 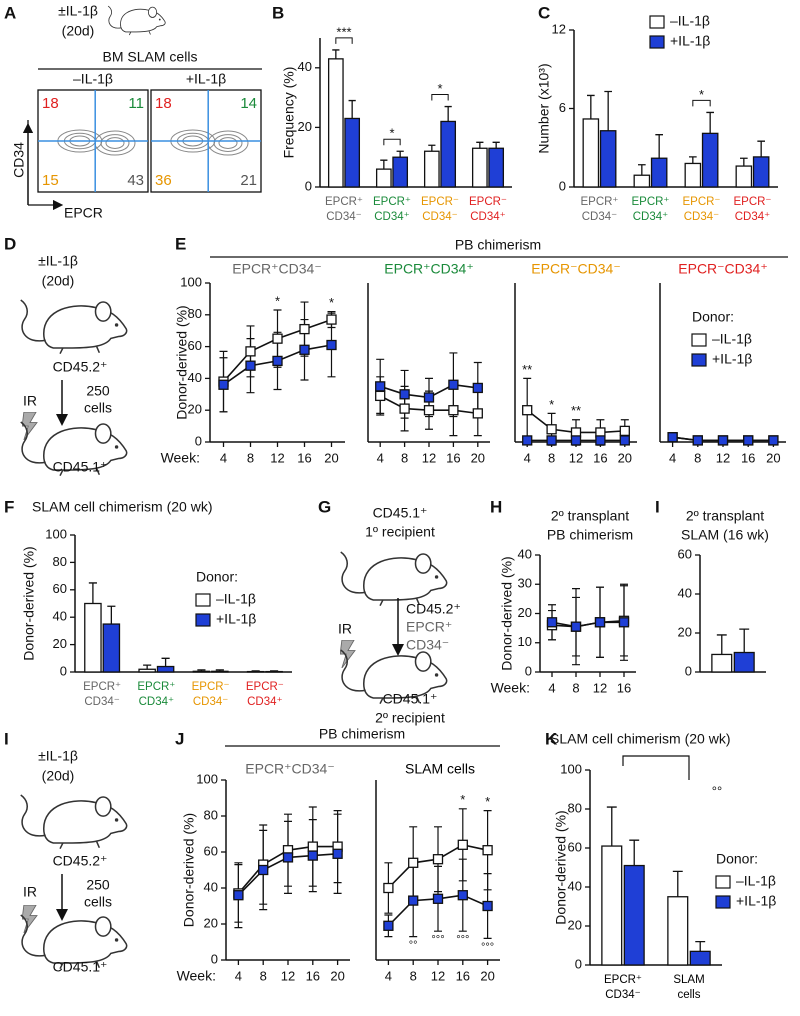 What do you see at coordinates (80, 861) in the screenshot?
I see `schematic-text: CD45.2⁺` at bounding box center [80, 861].